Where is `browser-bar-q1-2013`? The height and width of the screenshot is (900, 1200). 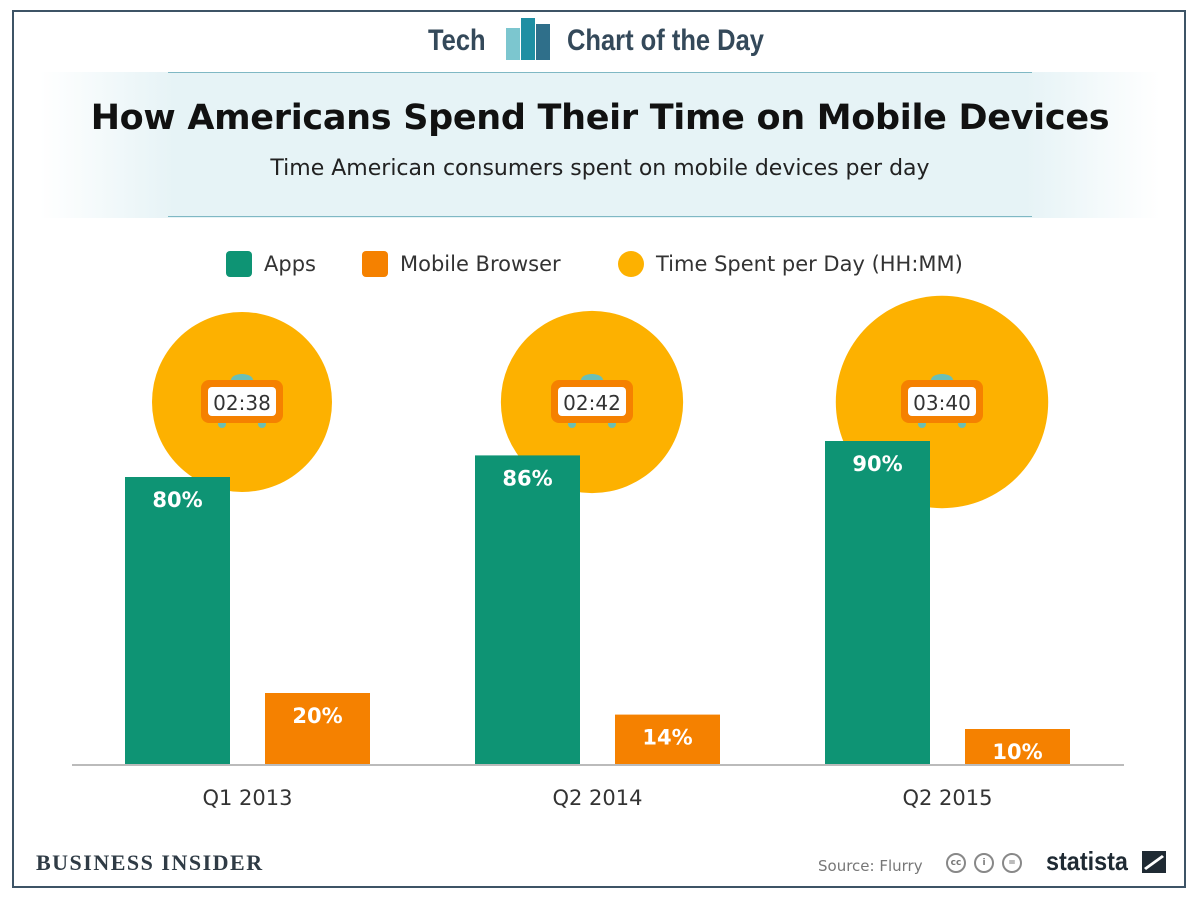
browser-bar-q1-2013 is located at coordinates (317, 729).